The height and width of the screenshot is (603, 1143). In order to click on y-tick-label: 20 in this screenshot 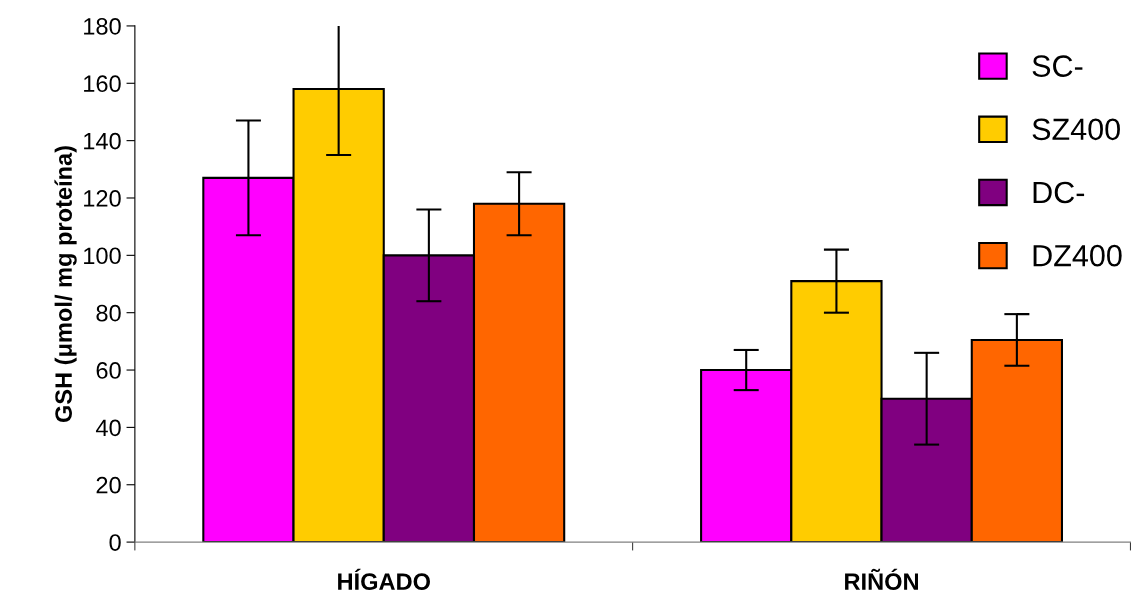, I will do `click(108, 485)`.